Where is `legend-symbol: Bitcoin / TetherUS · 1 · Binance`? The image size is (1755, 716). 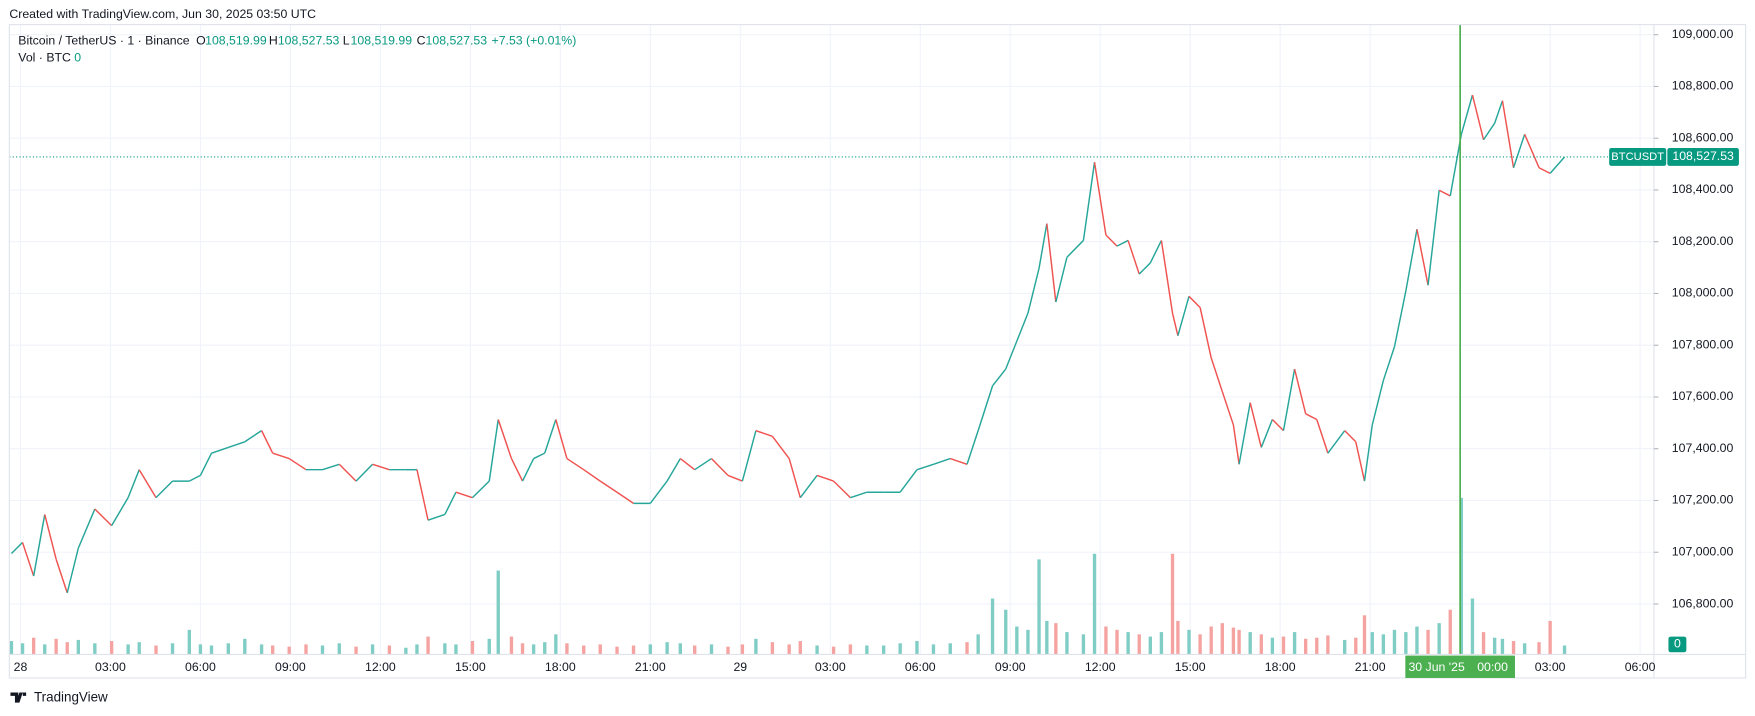 legend-symbol: Bitcoin / TetherUS · 1 · Binance is located at coordinates (103, 41).